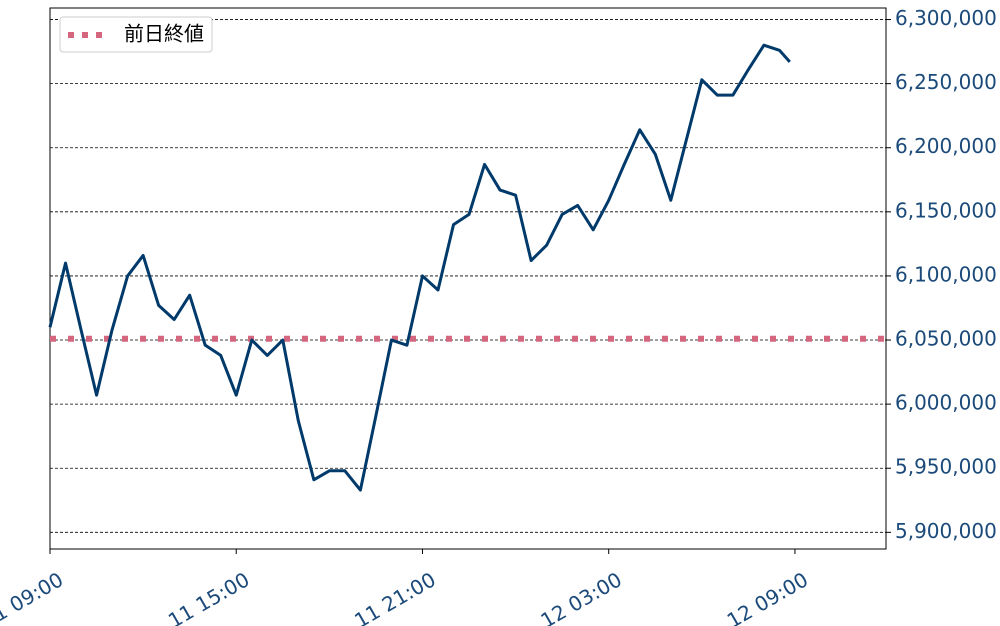  I want to click on x-tick-label: 11 09:00, so click(33, 596).